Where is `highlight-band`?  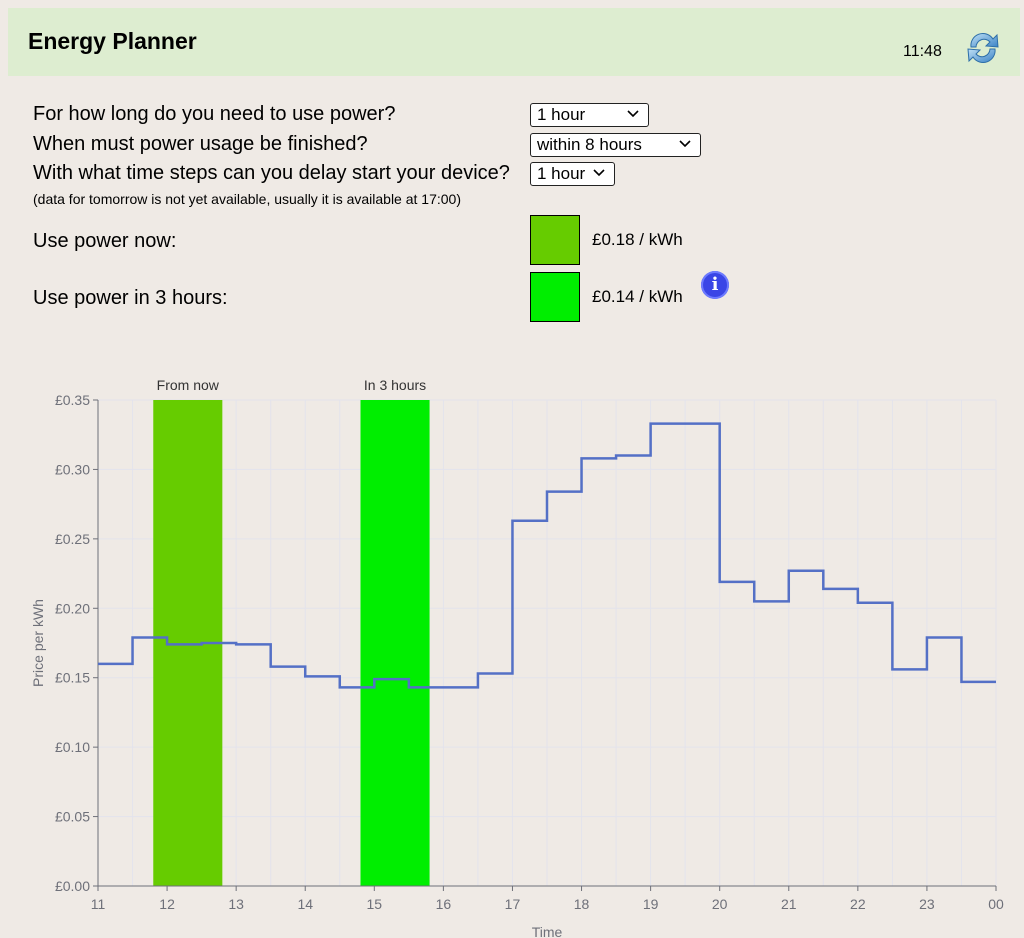 highlight-band is located at coordinates (395, 643).